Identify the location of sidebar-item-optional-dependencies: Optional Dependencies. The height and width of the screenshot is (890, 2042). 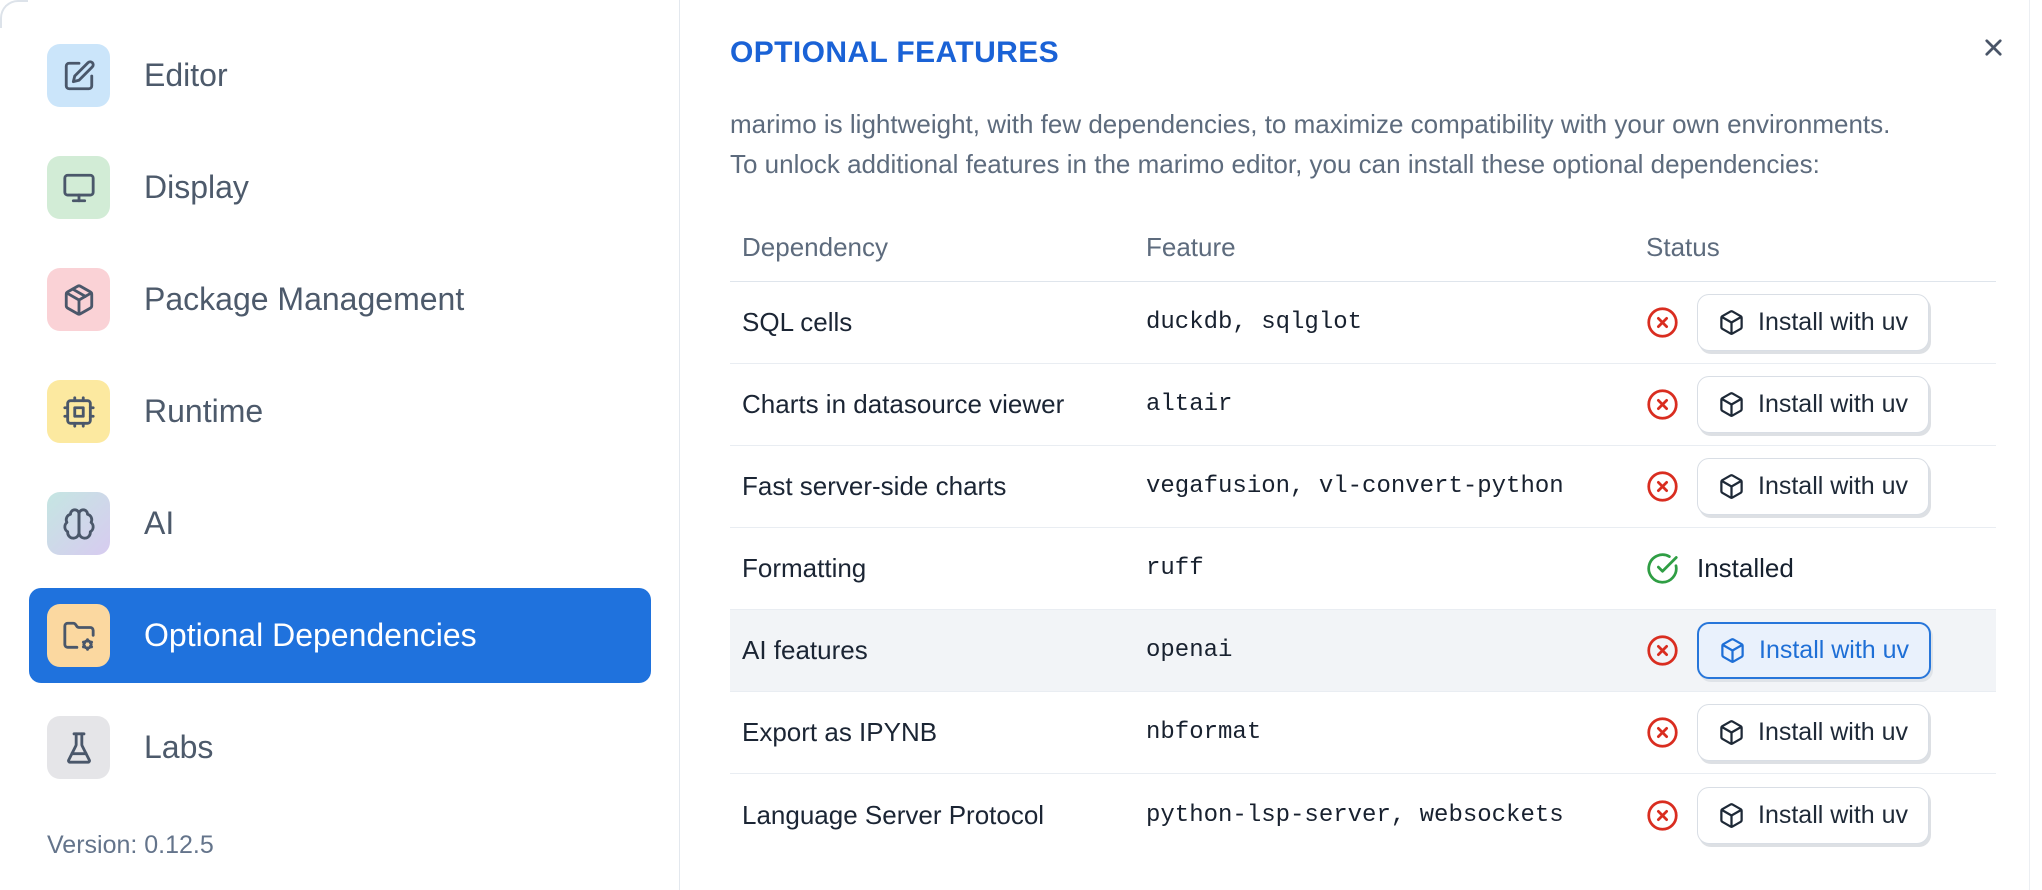
(340, 635).